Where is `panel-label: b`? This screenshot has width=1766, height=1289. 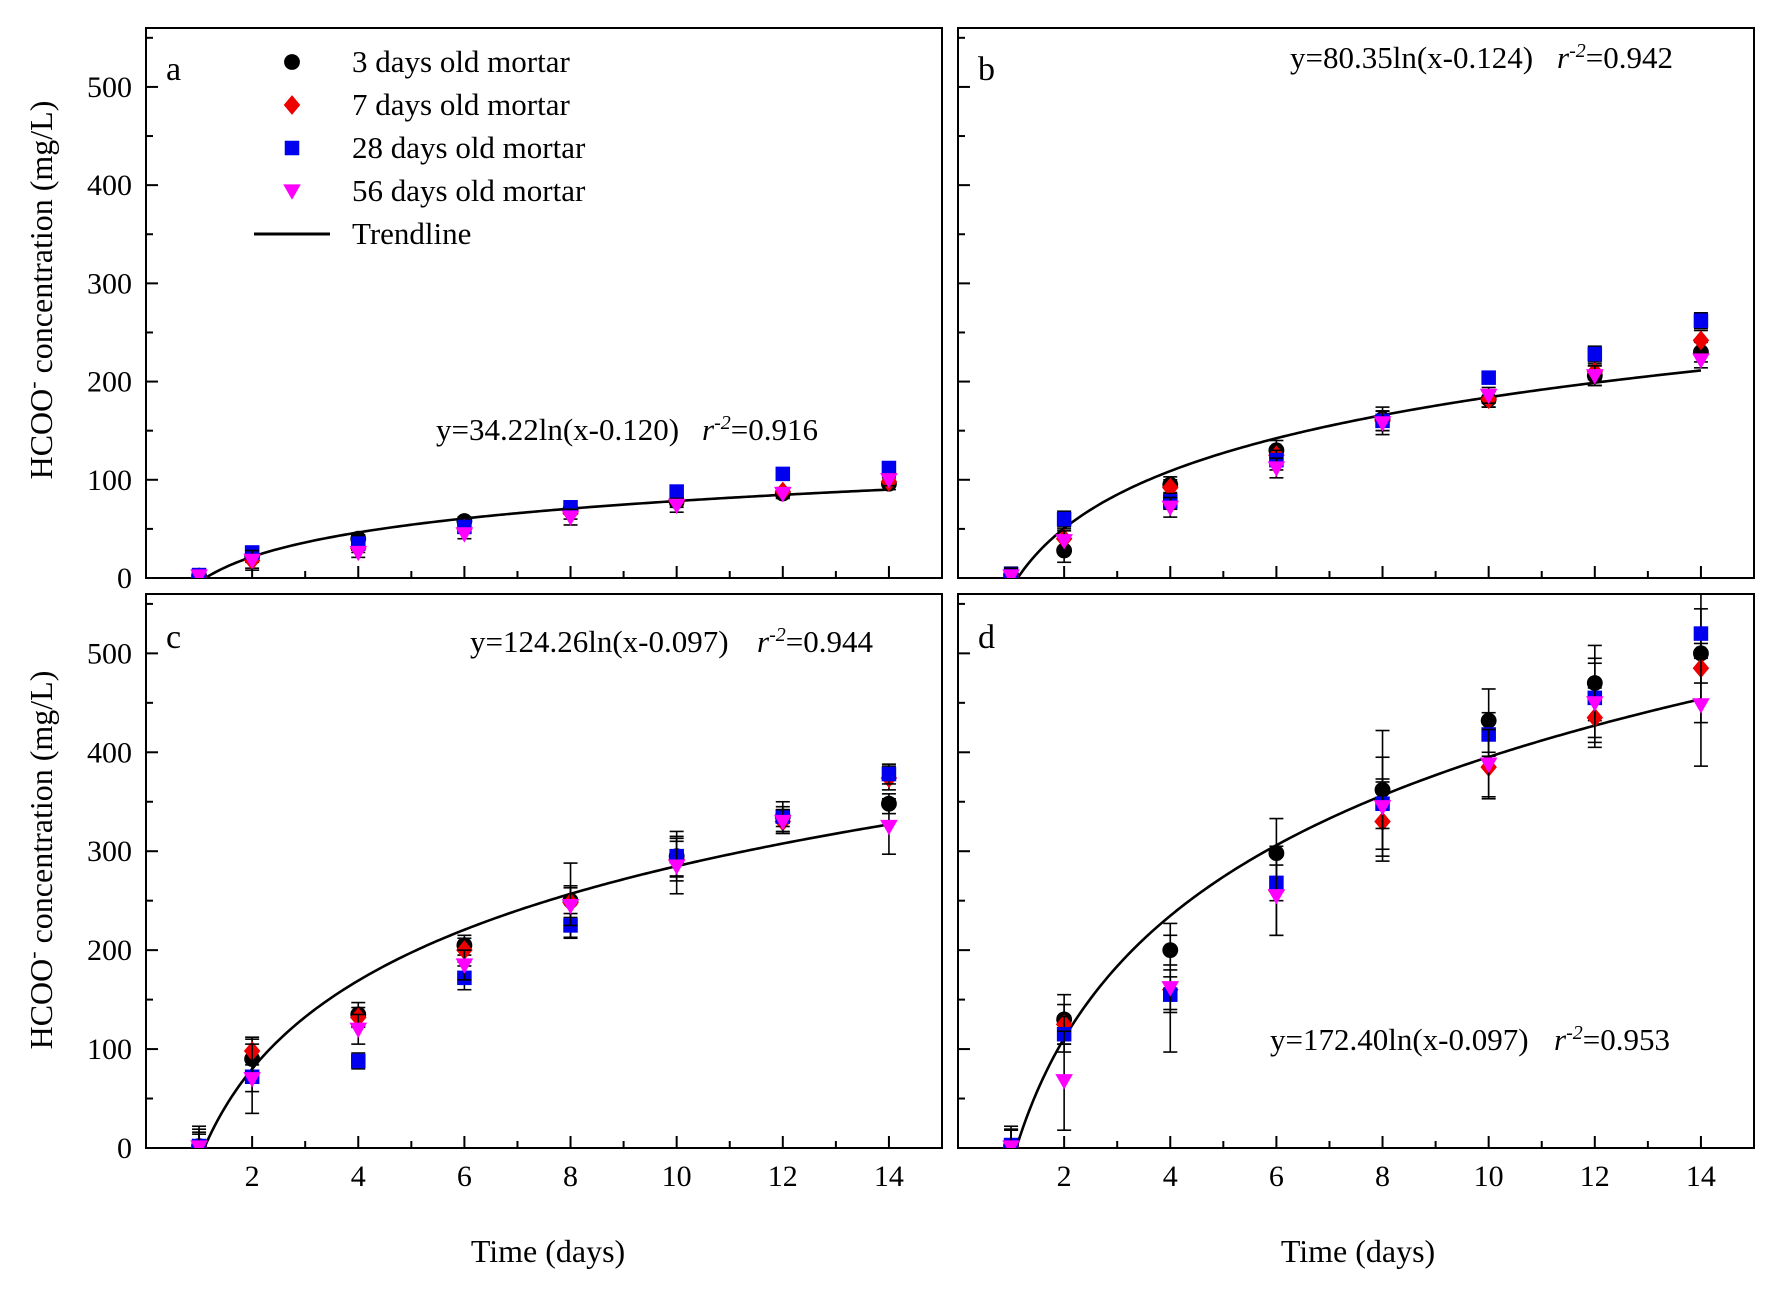
panel-label: b is located at coordinates (986, 69).